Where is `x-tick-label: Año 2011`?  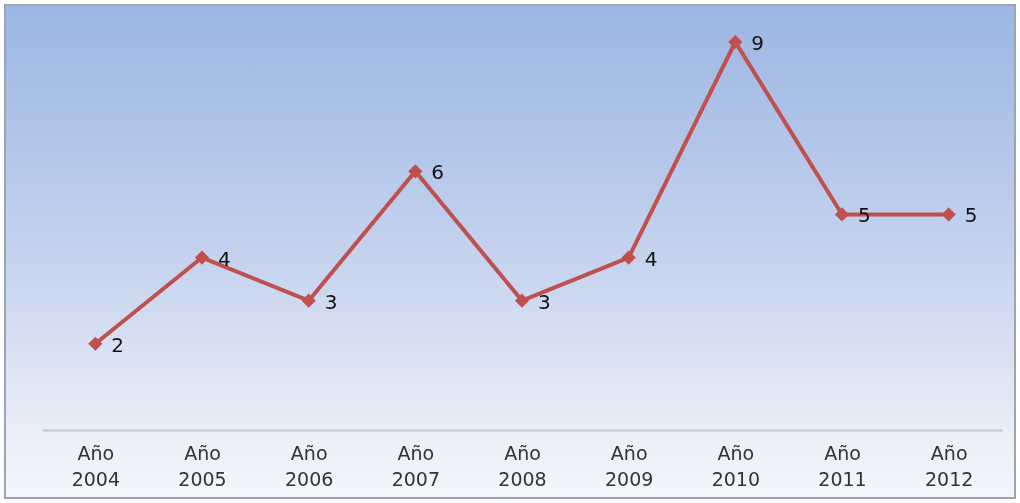
x-tick-label: Año 2011 is located at coordinates (842, 465).